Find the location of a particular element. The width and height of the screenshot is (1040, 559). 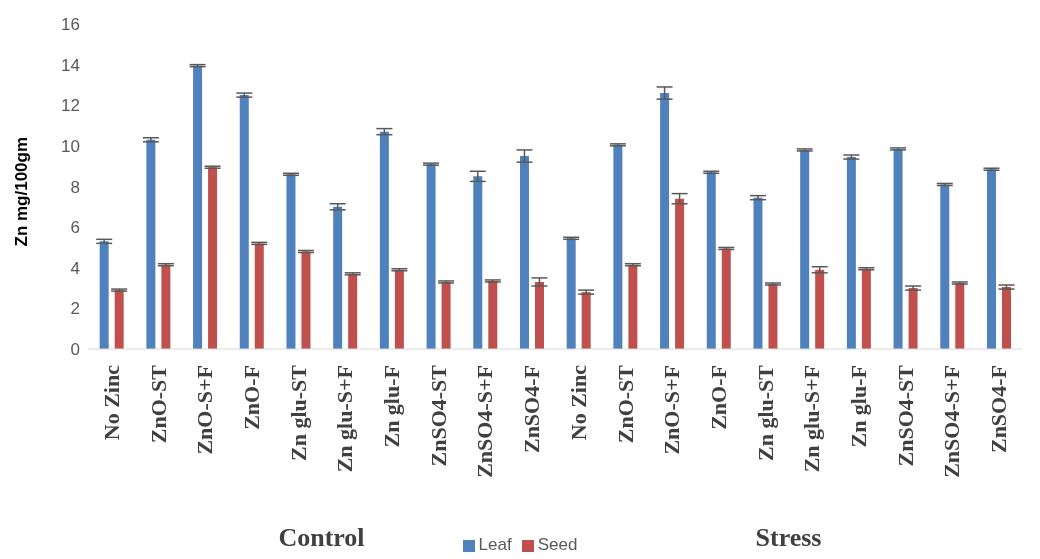

text: Stress is located at coordinates (788, 538).